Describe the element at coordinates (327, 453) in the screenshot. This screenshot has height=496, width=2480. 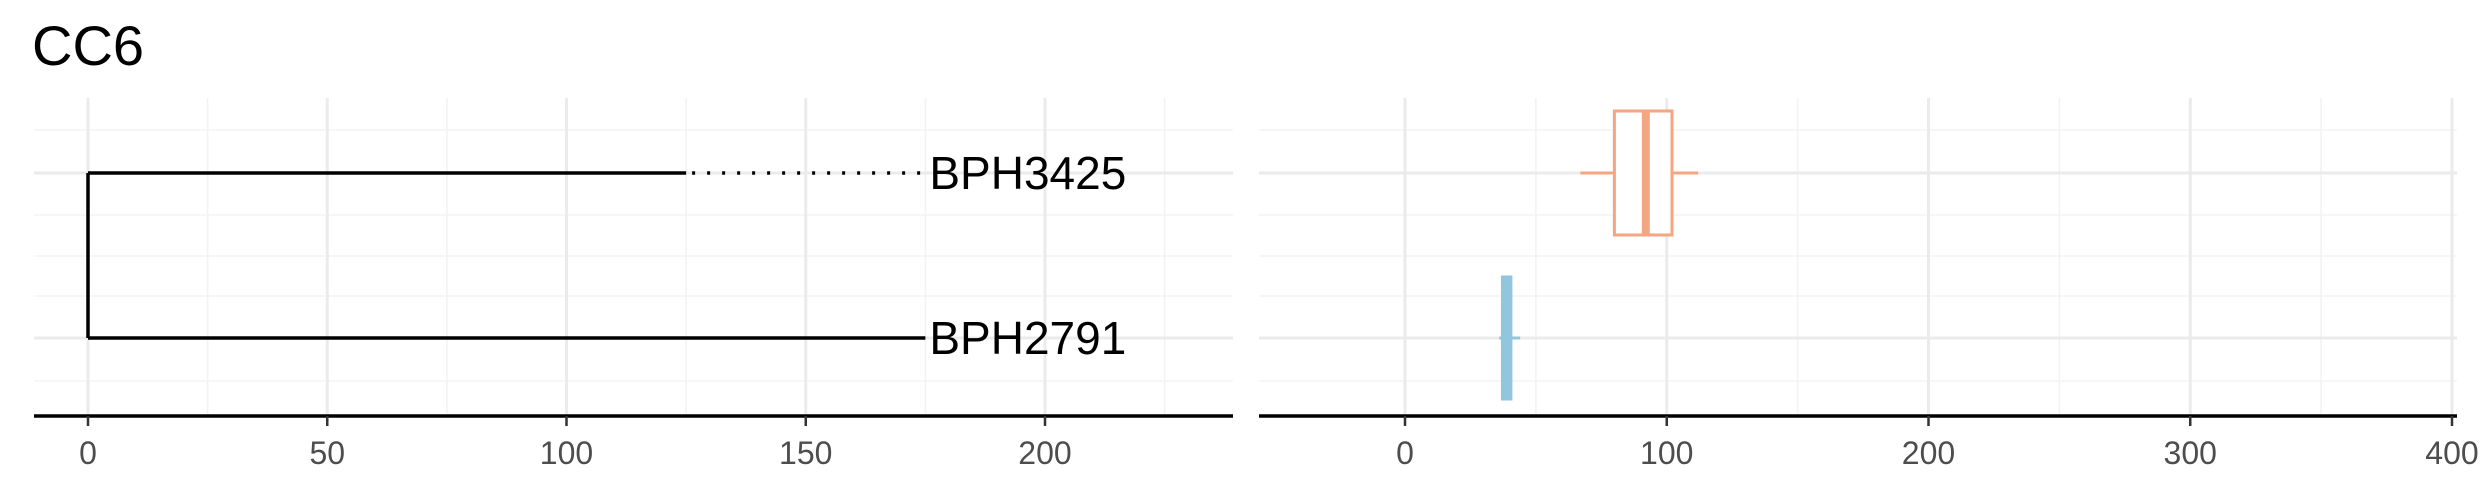
I see `tree-x-tick-label: 50` at that location.